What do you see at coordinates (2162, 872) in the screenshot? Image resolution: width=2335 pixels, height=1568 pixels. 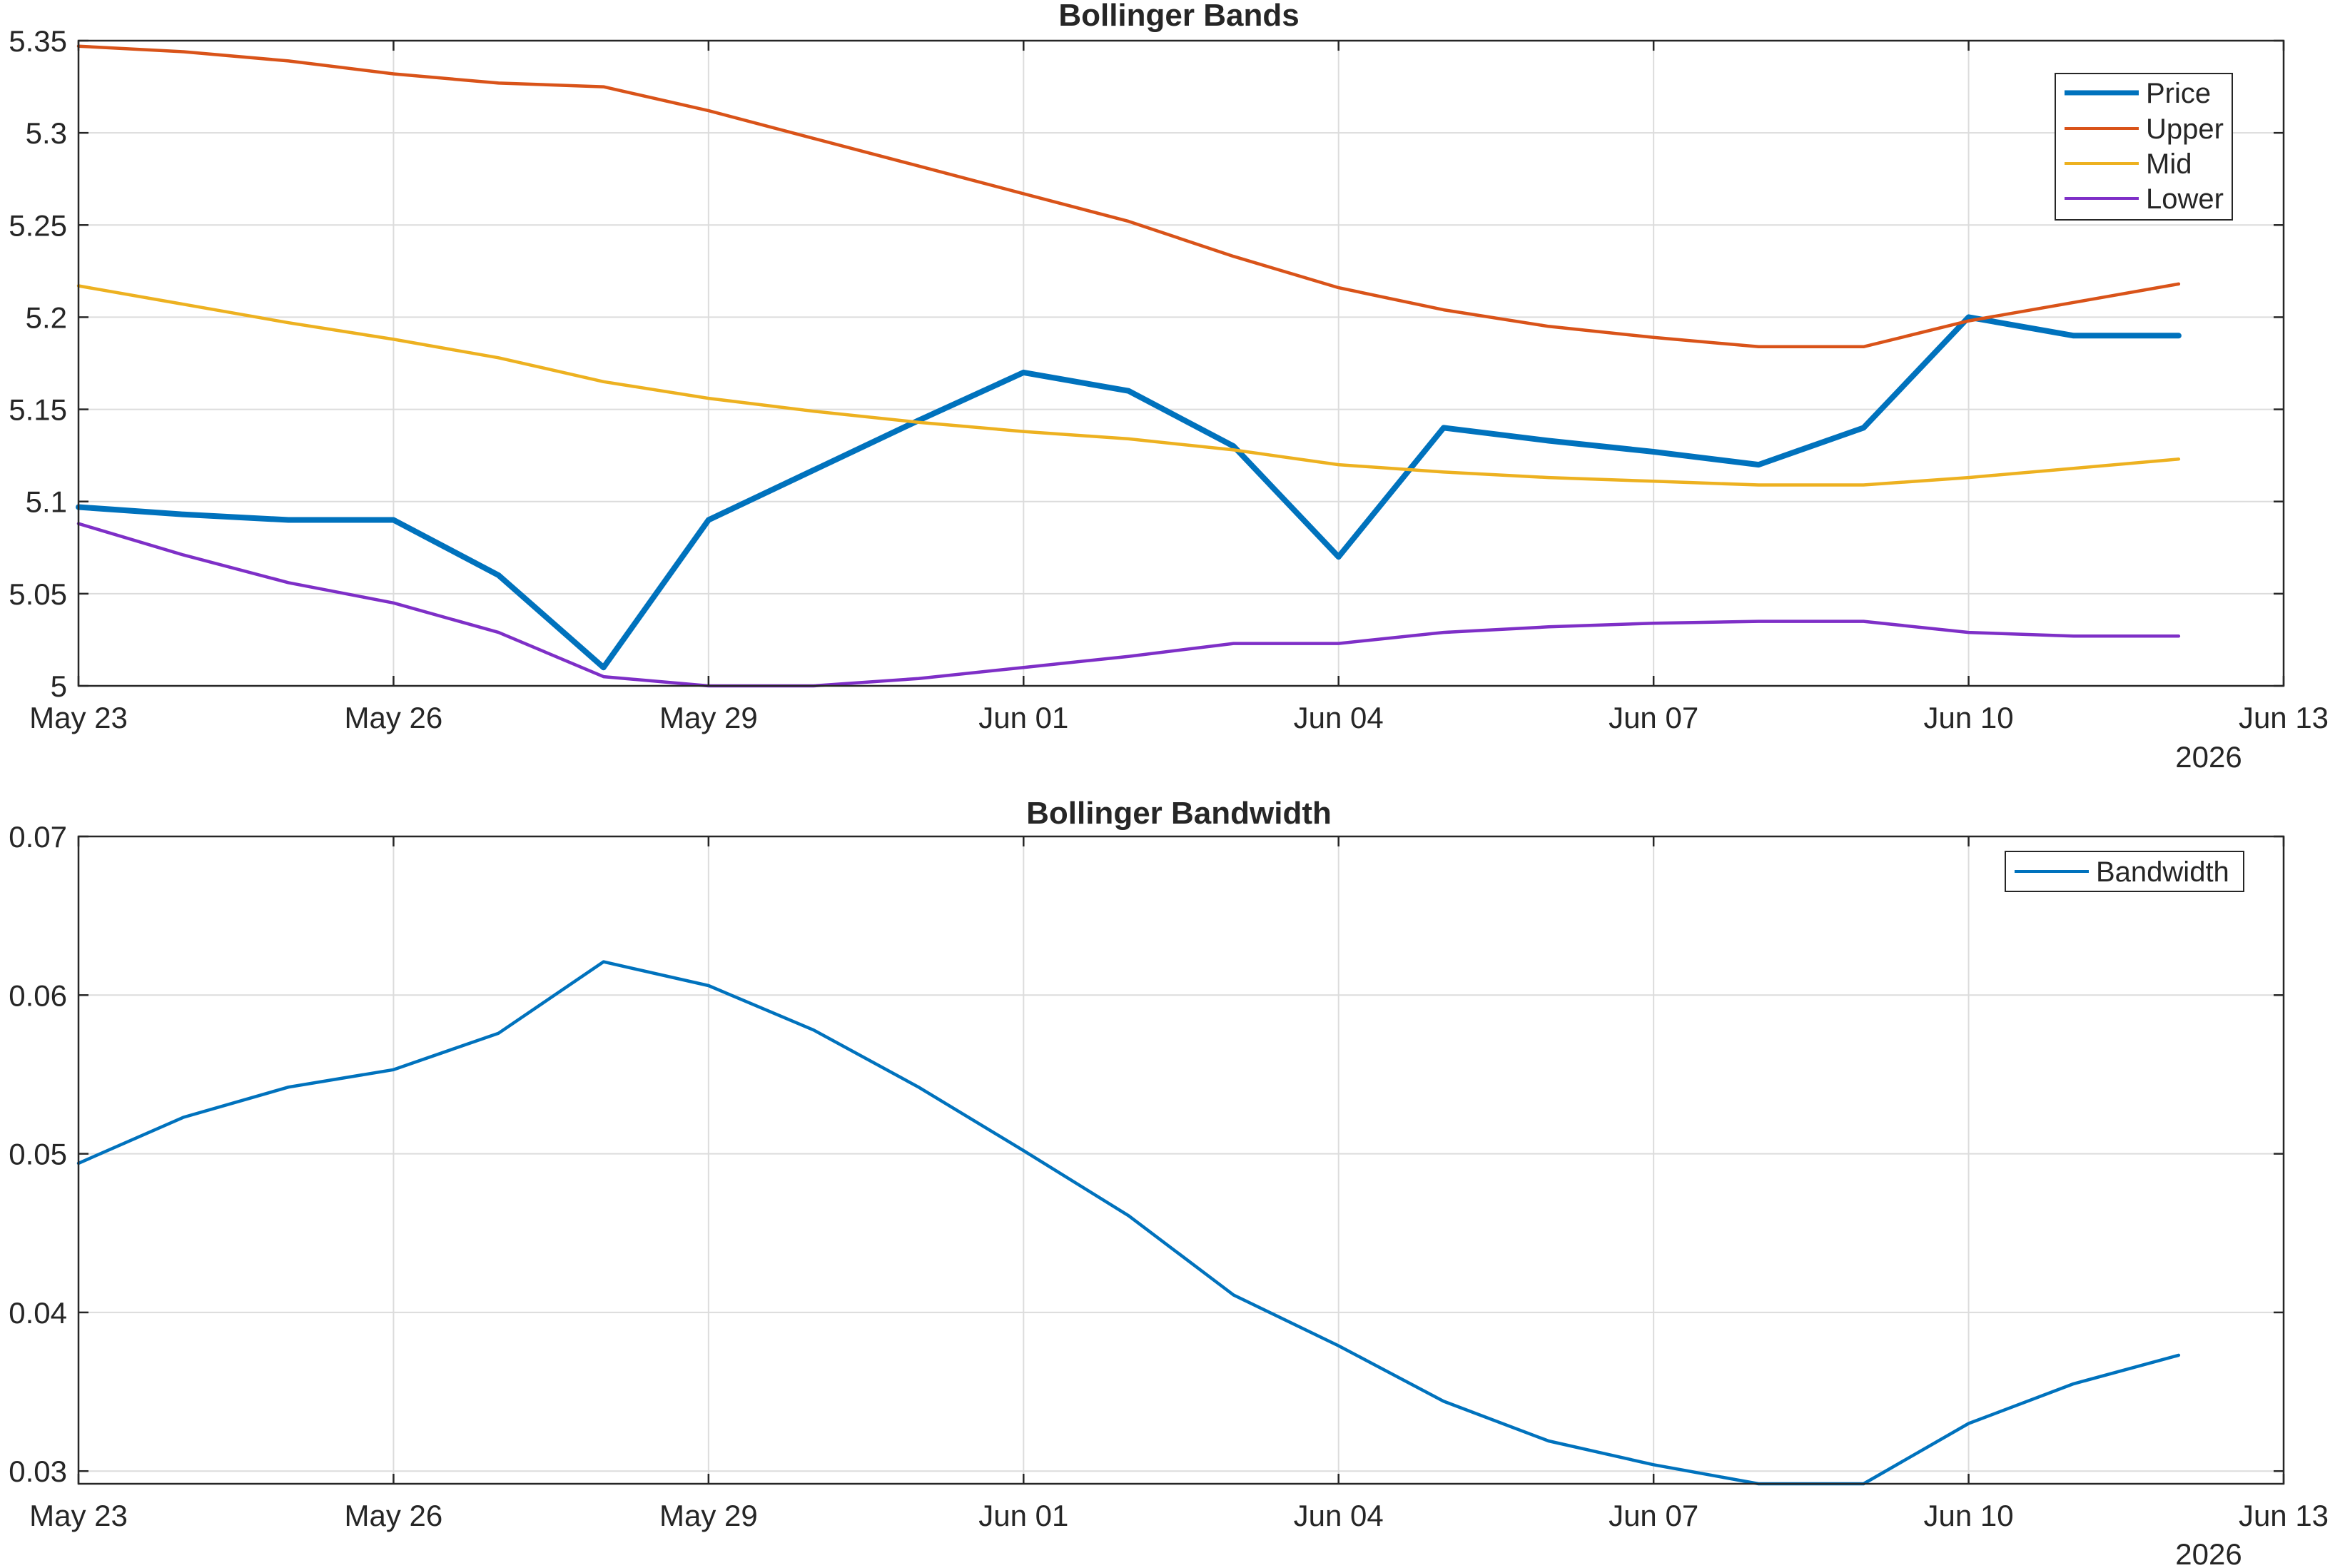 I see `legend-bandwidth-label: Bandwidth` at bounding box center [2162, 872].